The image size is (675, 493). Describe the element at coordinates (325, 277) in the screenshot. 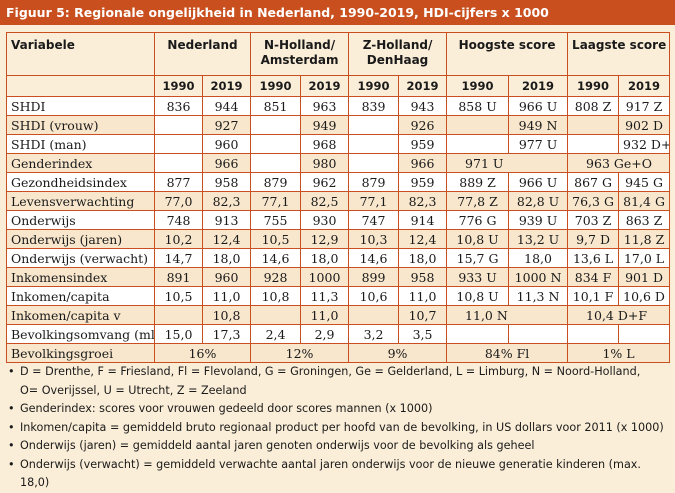

I see `table-cell: 1000` at that location.